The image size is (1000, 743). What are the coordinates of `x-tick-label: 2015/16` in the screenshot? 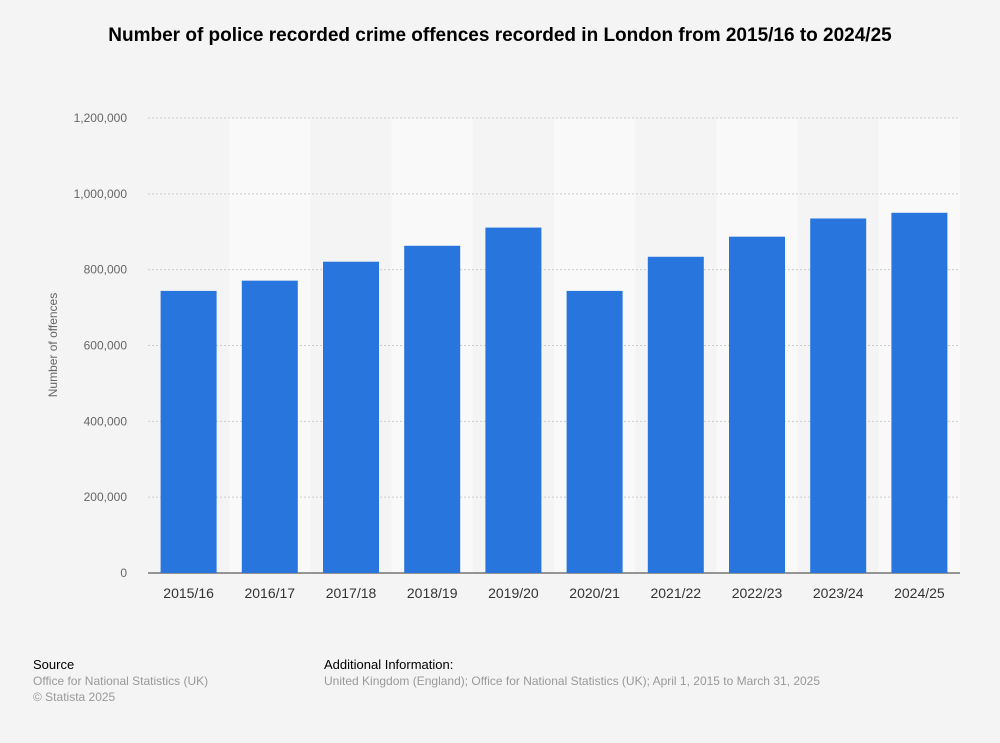 It's located at (188, 593).